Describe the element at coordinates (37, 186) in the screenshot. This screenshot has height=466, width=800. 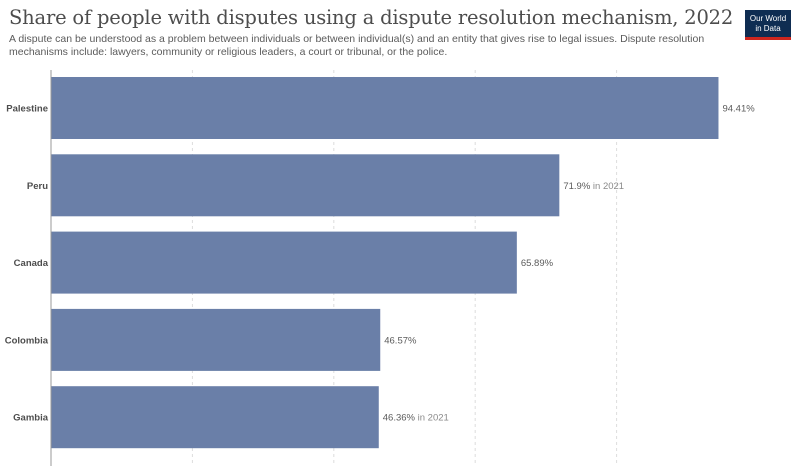
I see `category-label: Peru` at that location.